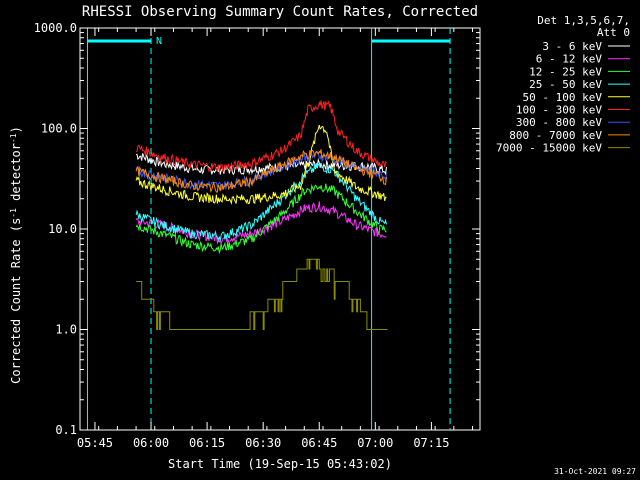 This screenshot has width=640, height=480. I want to click on legend-entry-label: 25 - 50 keV, so click(565, 84).